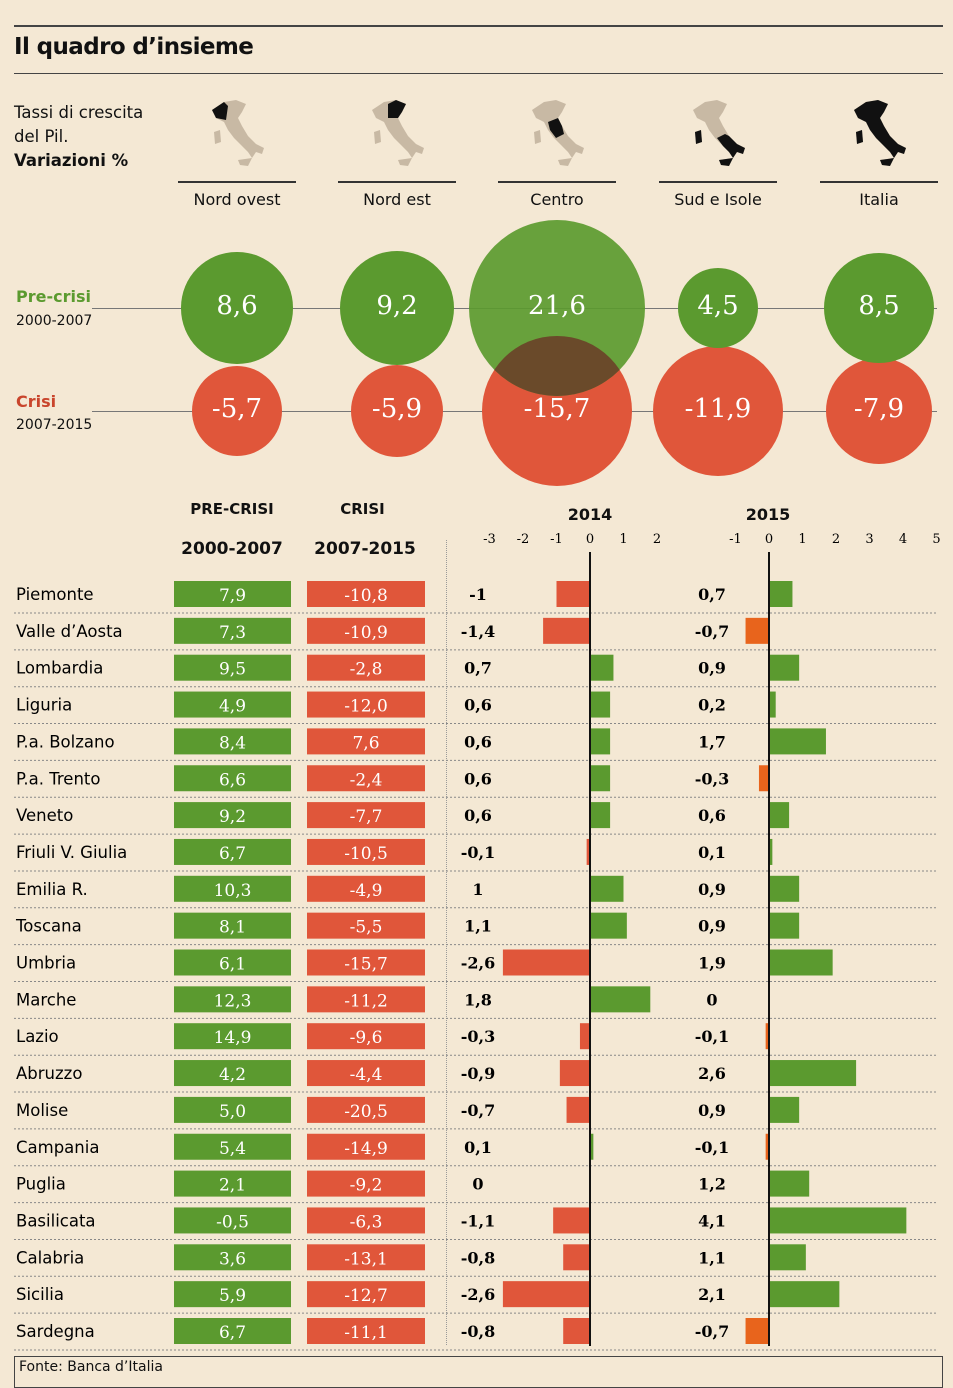 The height and width of the screenshot is (1388, 953). Describe the element at coordinates (478, 73) in the screenshot. I see `title-rule` at that location.